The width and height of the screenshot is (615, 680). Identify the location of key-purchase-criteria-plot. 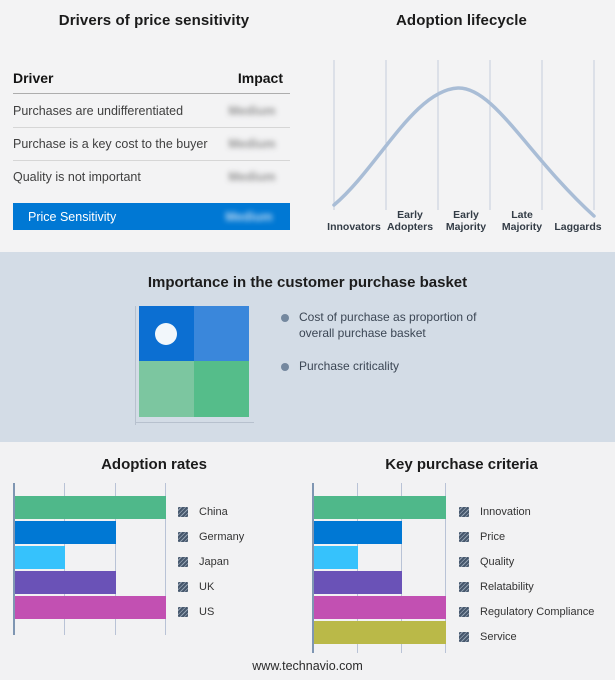
(379, 568).